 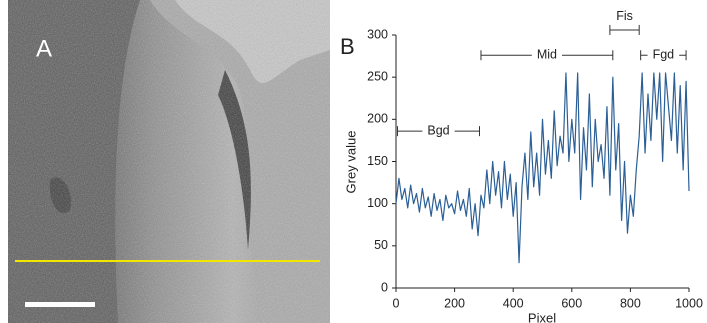 What do you see at coordinates (377, 161) in the screenshot?
I see `y-tick-label: 150` at bounding box center [377, 161].